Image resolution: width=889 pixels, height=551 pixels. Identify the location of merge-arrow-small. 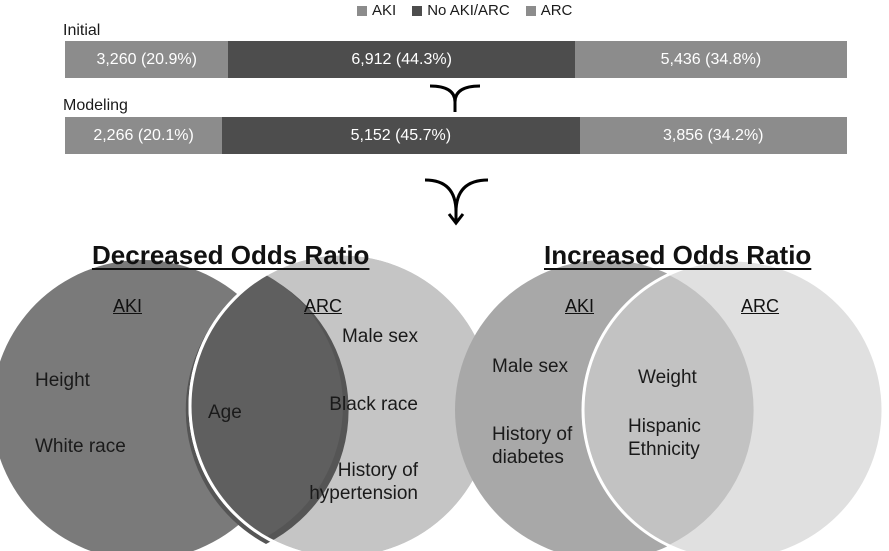
(455, 93).